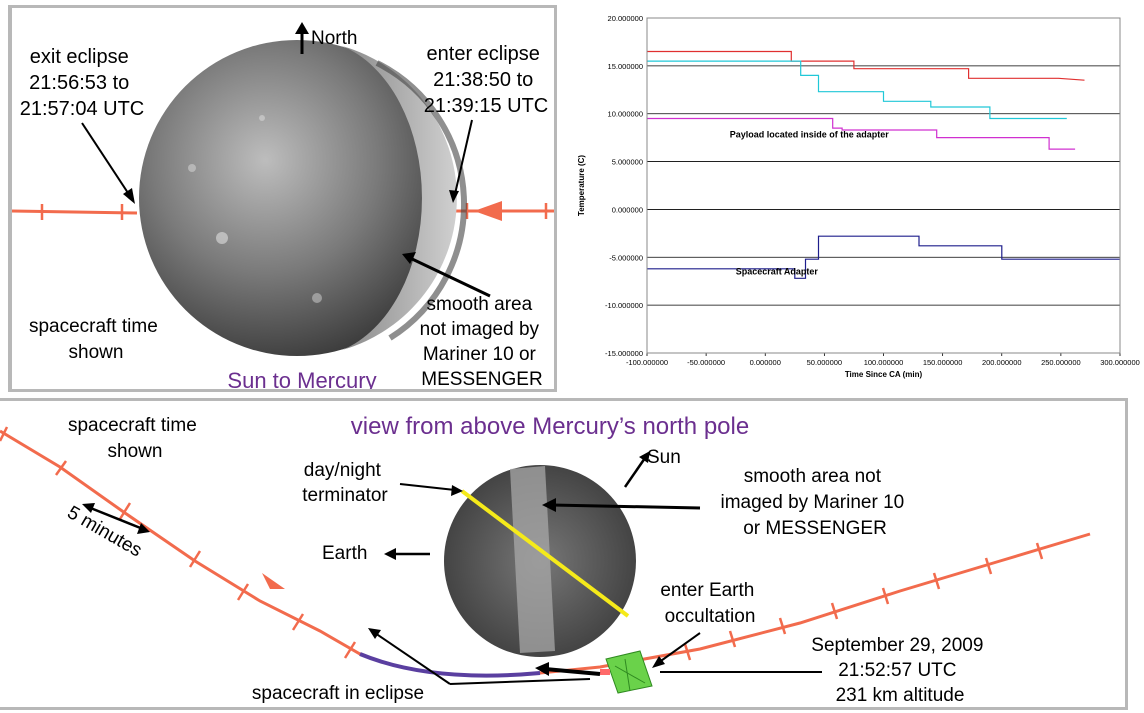 The image size is (1144, 713). Describe the element at coordinates (338, 693) in the screenshot. I see `in-eclipse-label: spacecraft in eclipse` at that location.